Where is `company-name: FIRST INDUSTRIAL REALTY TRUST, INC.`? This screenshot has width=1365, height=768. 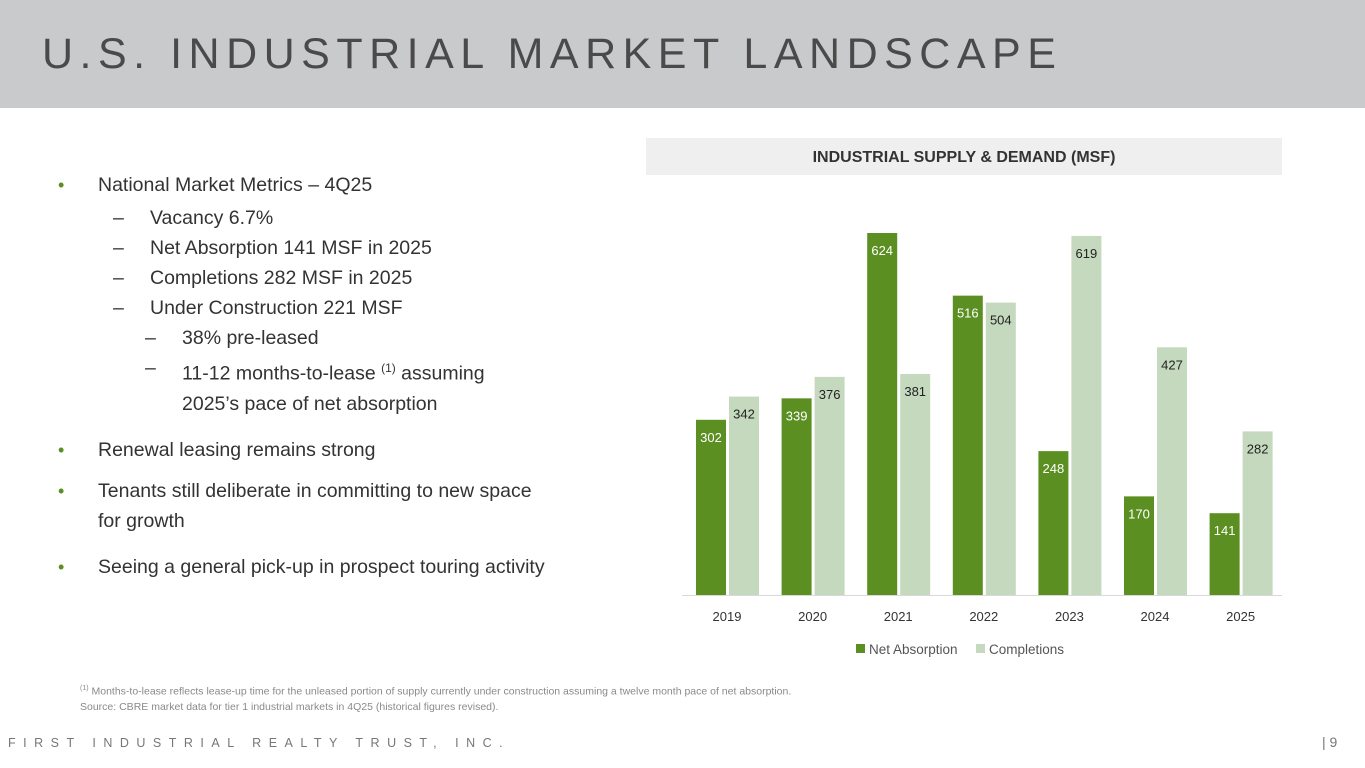
company-name: FIRST INDUSTRIAL REALTY TRUST, INC. is located at coordinates (259, 743).